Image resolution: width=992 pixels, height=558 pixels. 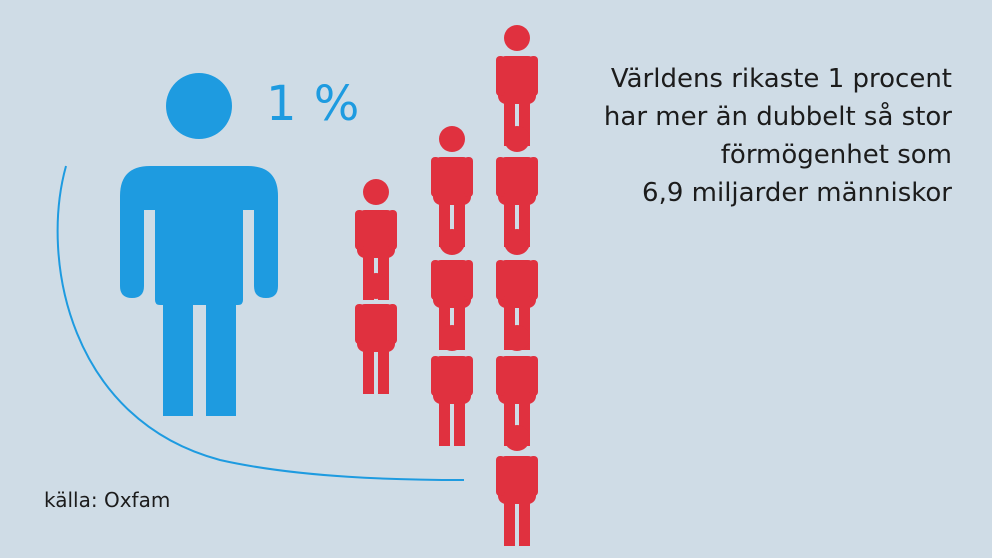 I want to click on headline-line: har mer än dubbelt så stor, so click(x=777, y=117).